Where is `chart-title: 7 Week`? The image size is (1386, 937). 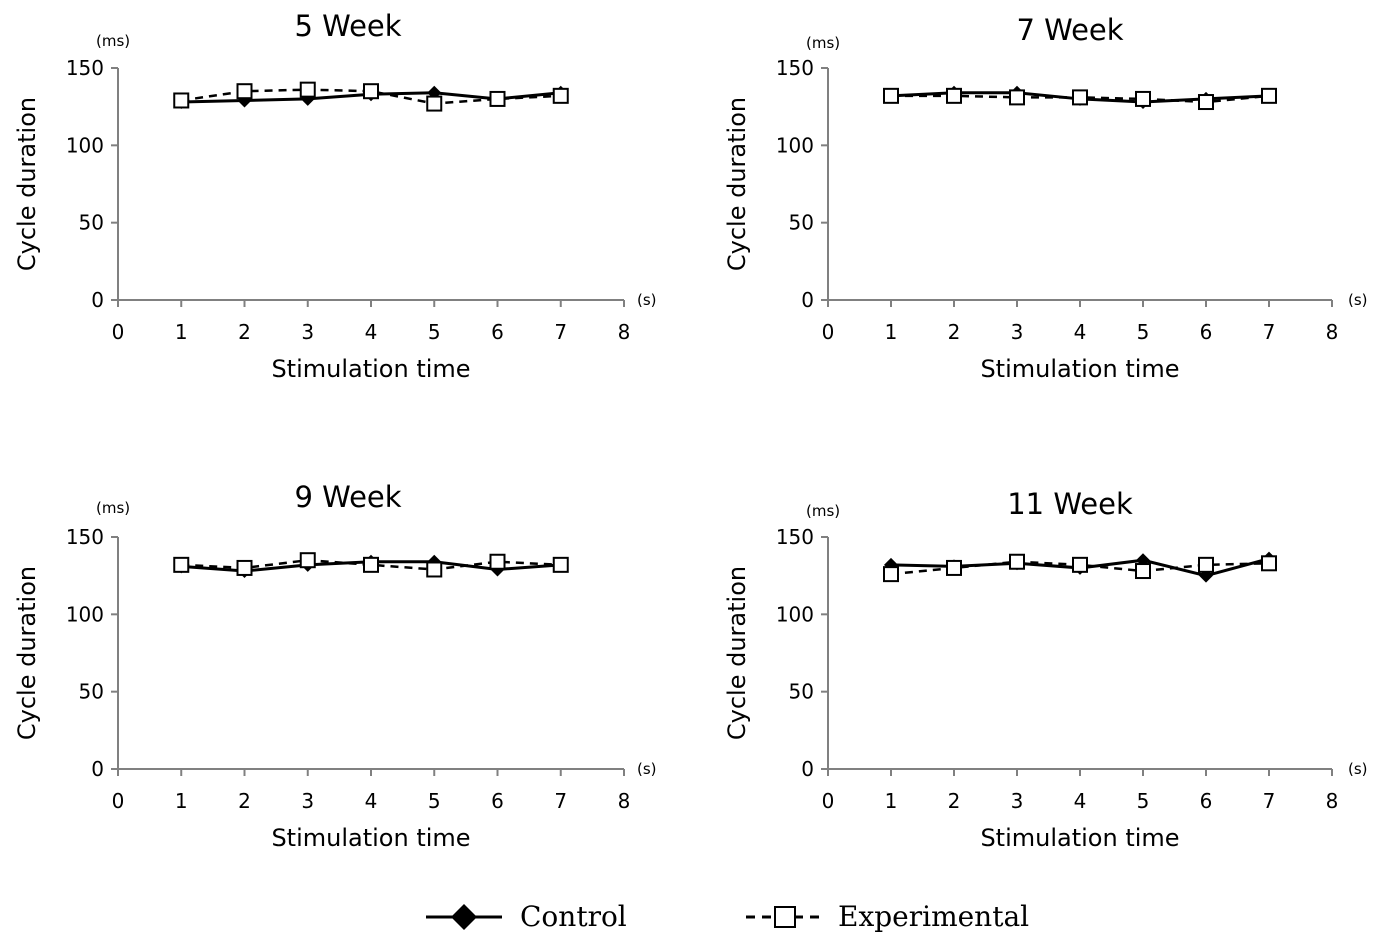
chart-title: 7 Week is located at coordinates (1069, 30).